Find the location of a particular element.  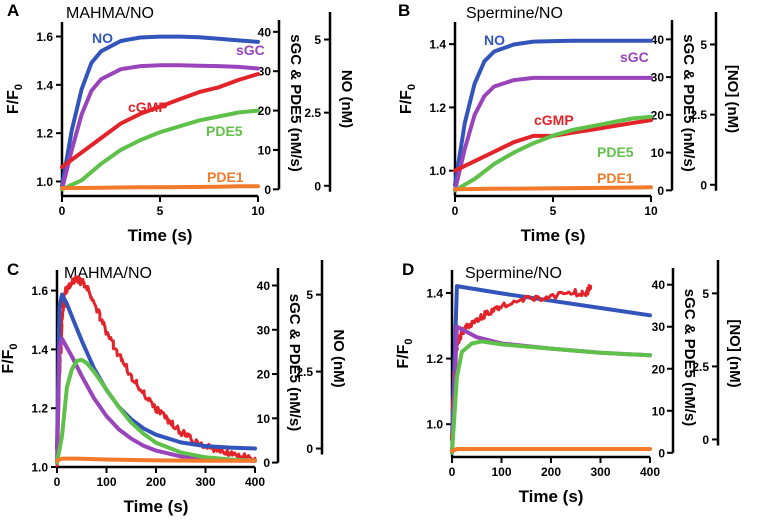

panel-letter: D is located at coordinates (408, 269).